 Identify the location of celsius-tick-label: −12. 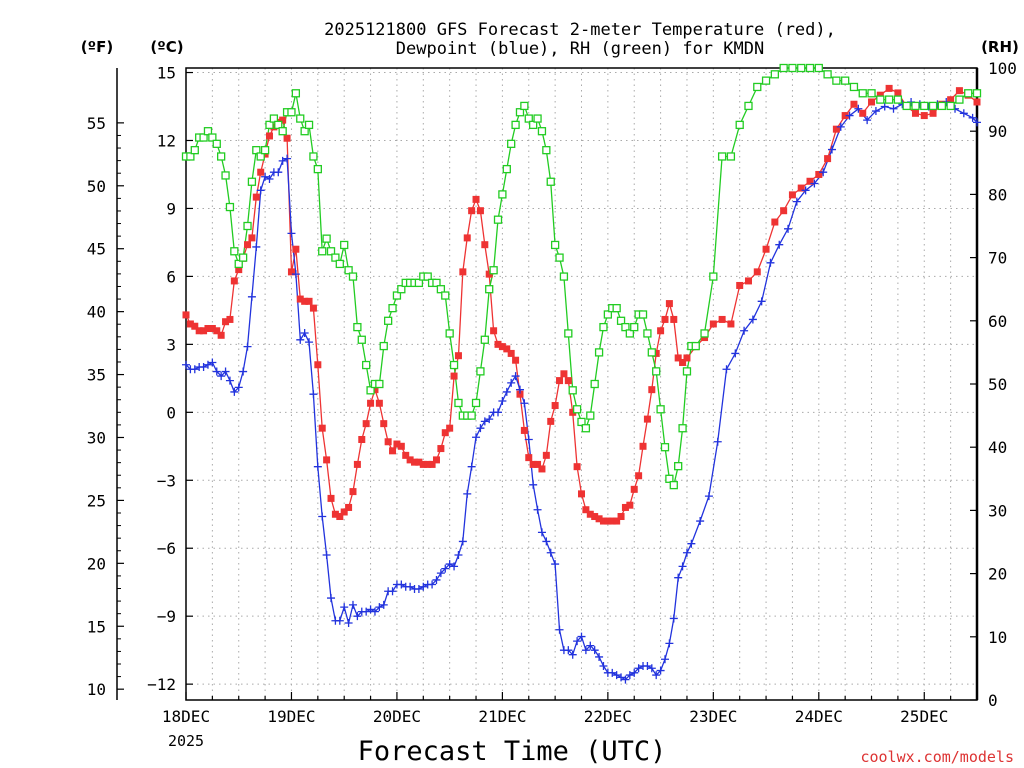
(161, 684).